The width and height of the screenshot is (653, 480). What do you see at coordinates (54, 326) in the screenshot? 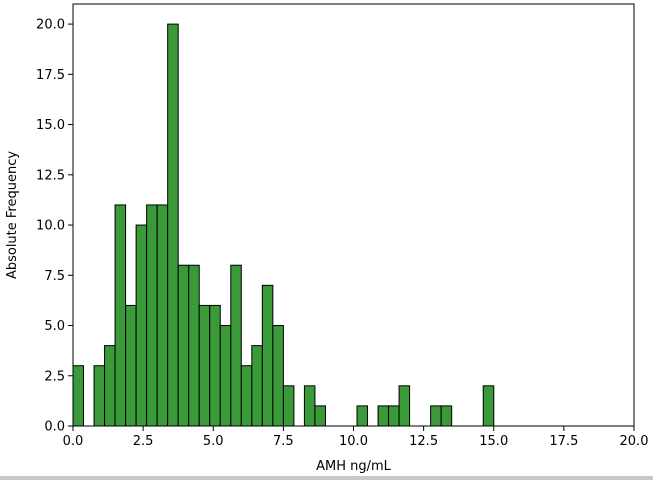
I see `y-tick-label: 5.0` at bounding box center [54, 326].